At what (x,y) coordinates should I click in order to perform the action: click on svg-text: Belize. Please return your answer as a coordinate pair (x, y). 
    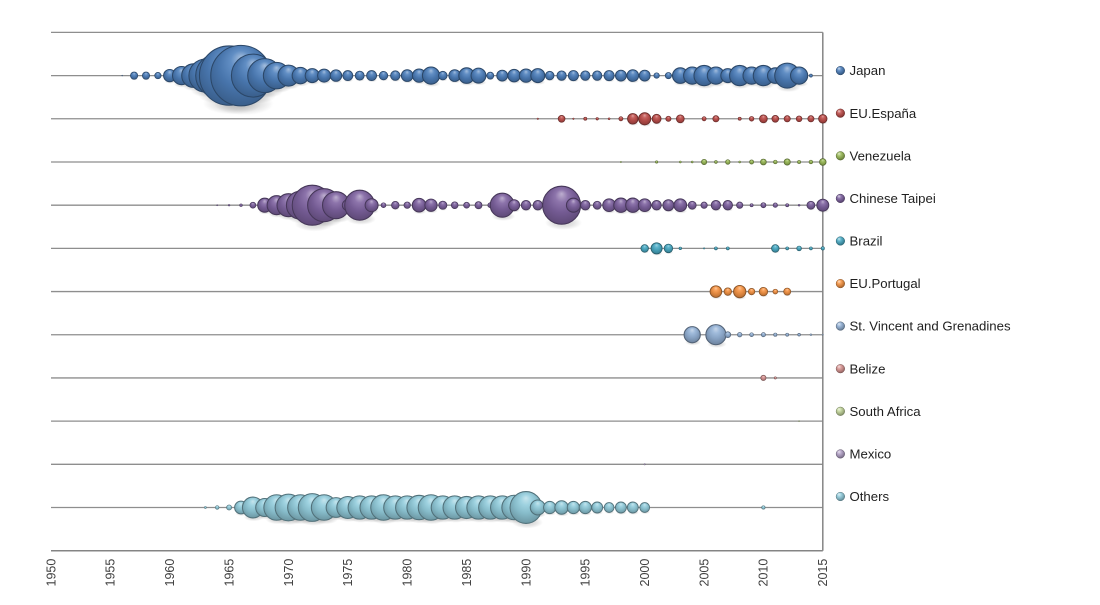
    Looking at the image, I should click on (868, 368).